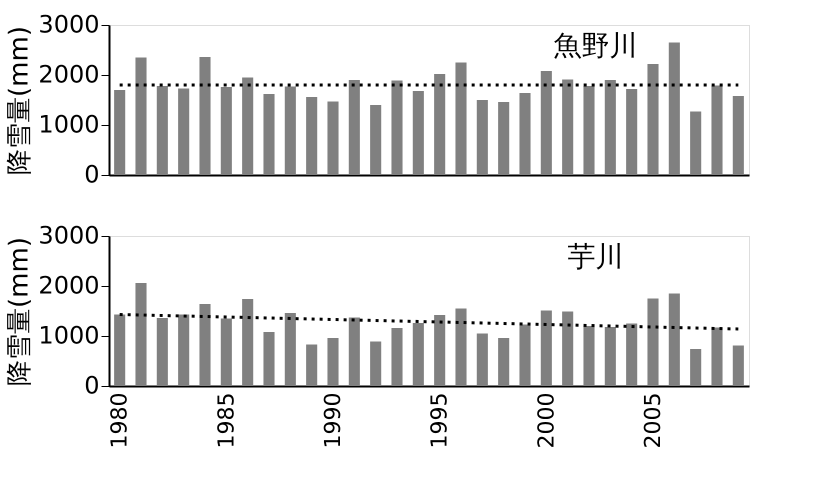 This screenshot has width=815, height=486. What do you see at coordinates (440, 420) in the screenshot?
I see `x-tick-label: 1995` at bounding box center [440, 420].